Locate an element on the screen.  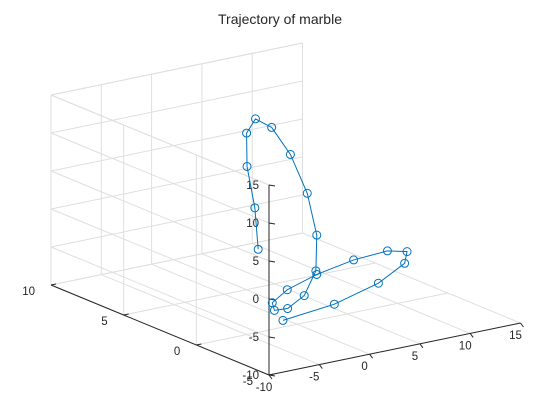
y-tick-label: -5 is located at coordinates (248, 382).